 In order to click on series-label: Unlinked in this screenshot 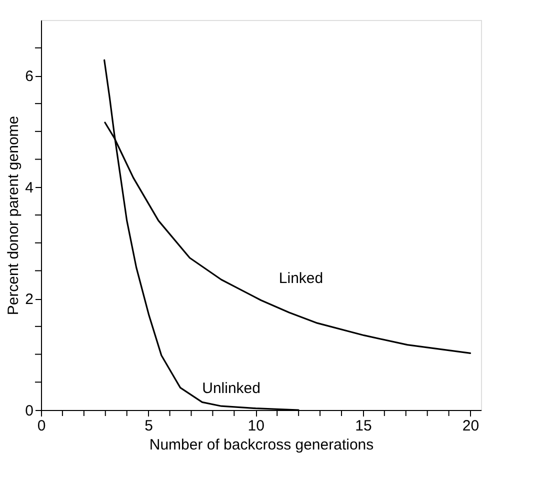, I will do `click(231, 389)`.